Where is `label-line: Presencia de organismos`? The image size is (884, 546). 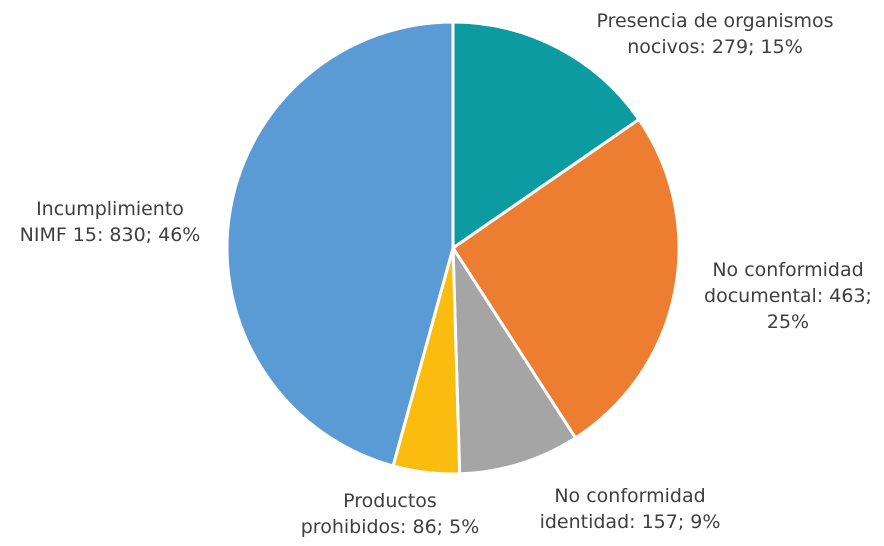 label-line: Presencia de organismos is located at coordinates (715, 21).